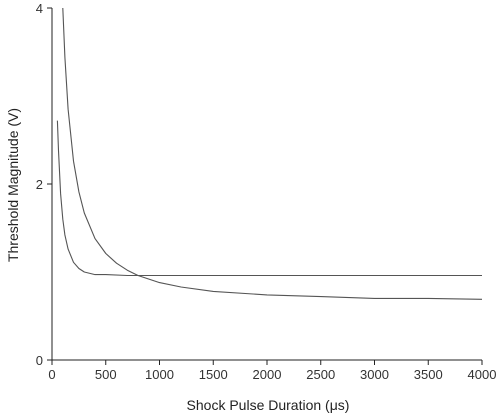 The image size is (500, 417). I want to click on x-tick-label: 3000, so click(374, 374).